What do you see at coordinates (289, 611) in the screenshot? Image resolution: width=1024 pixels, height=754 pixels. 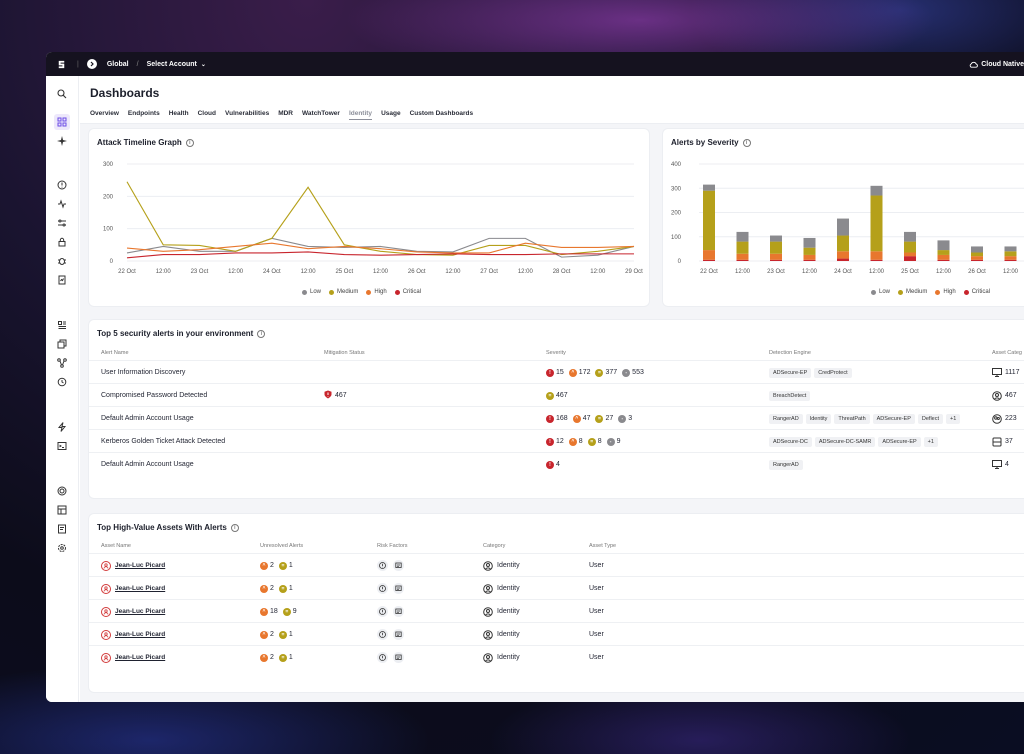 I see `alert-count-medium: = 9` at bounding box center [289, 611].